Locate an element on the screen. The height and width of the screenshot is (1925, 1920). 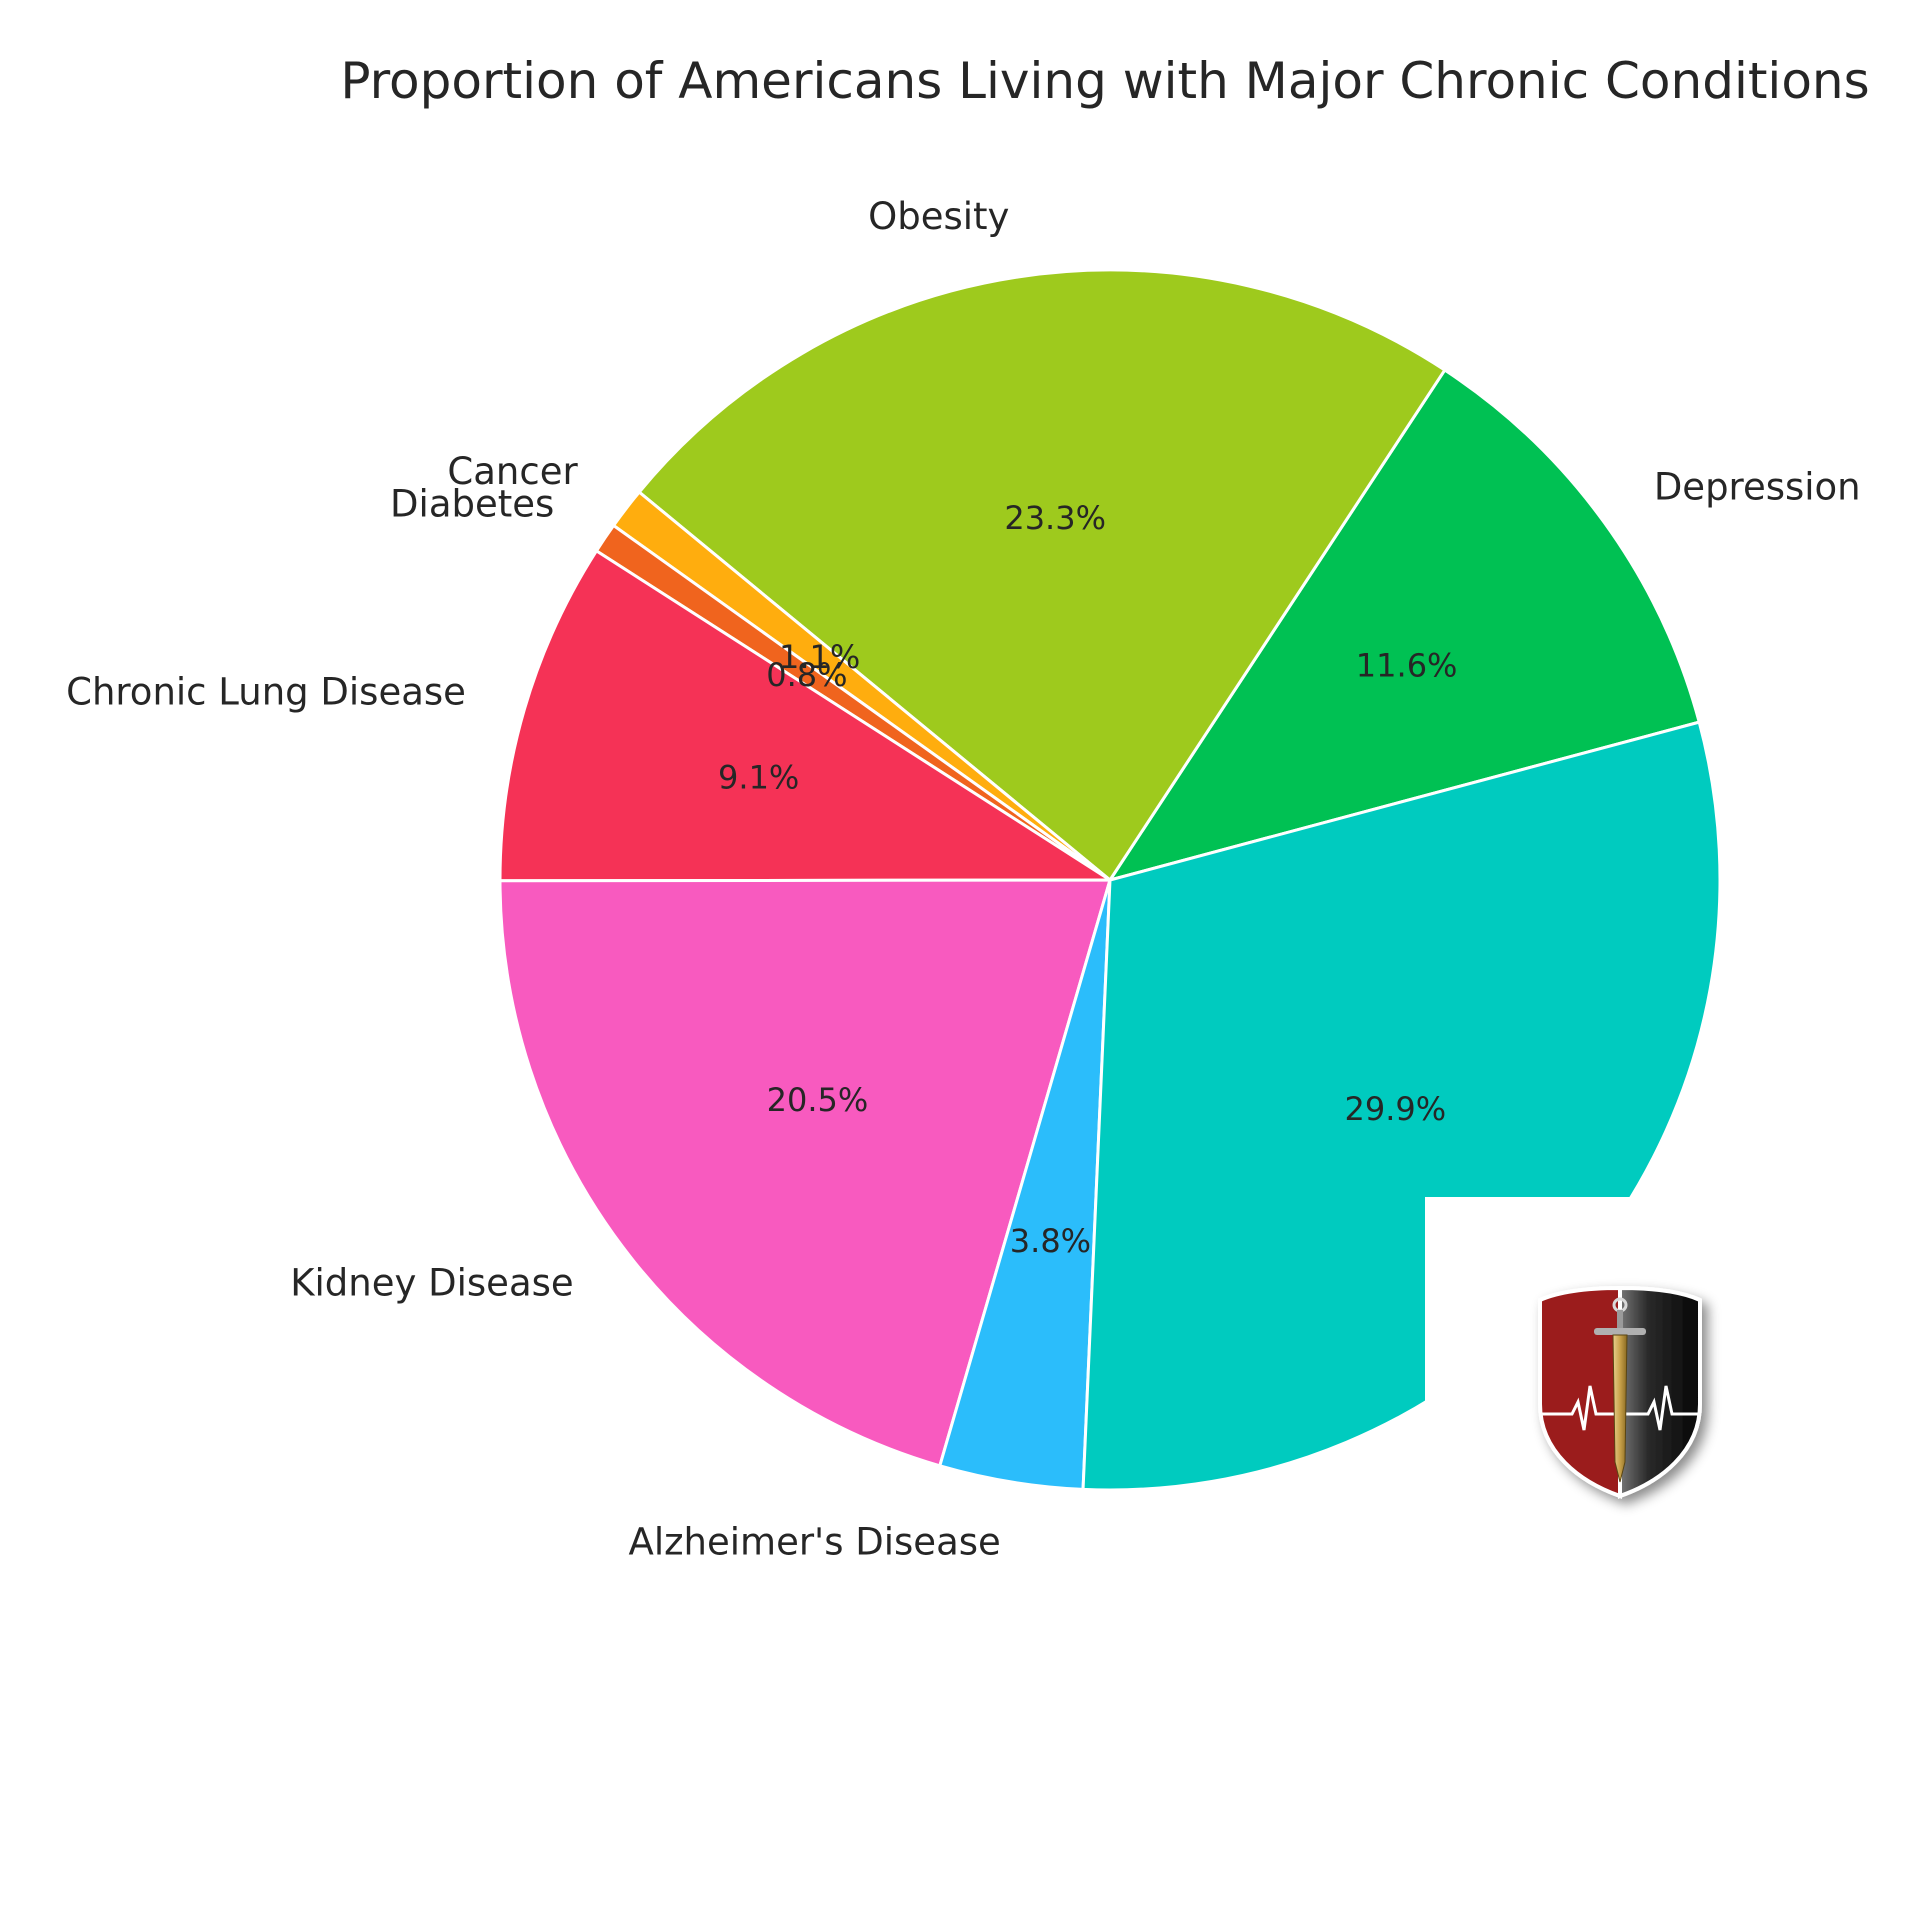
pct-label-kidney-disease: 20.5% is located at coordinates (818, 1100).